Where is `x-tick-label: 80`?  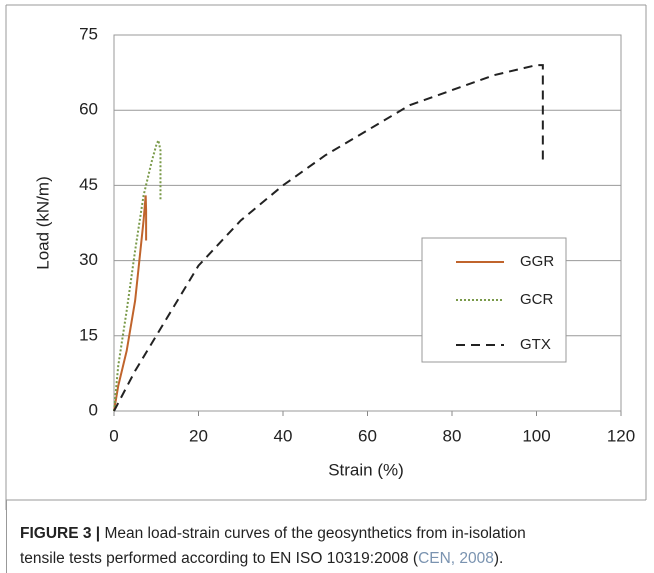 x-tick-label: 80 is located at coordinates (452, 435).